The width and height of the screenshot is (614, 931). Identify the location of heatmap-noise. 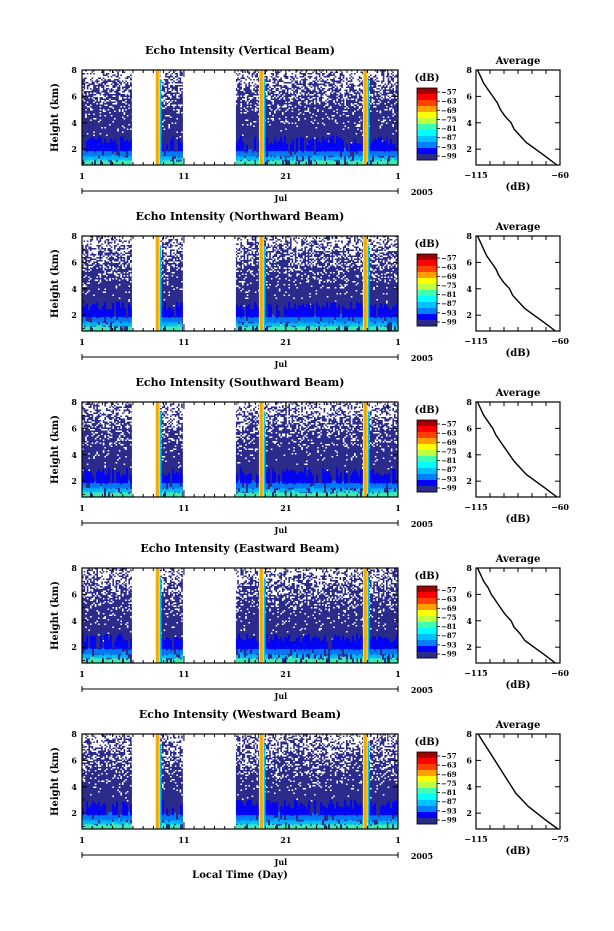
(240, 607).